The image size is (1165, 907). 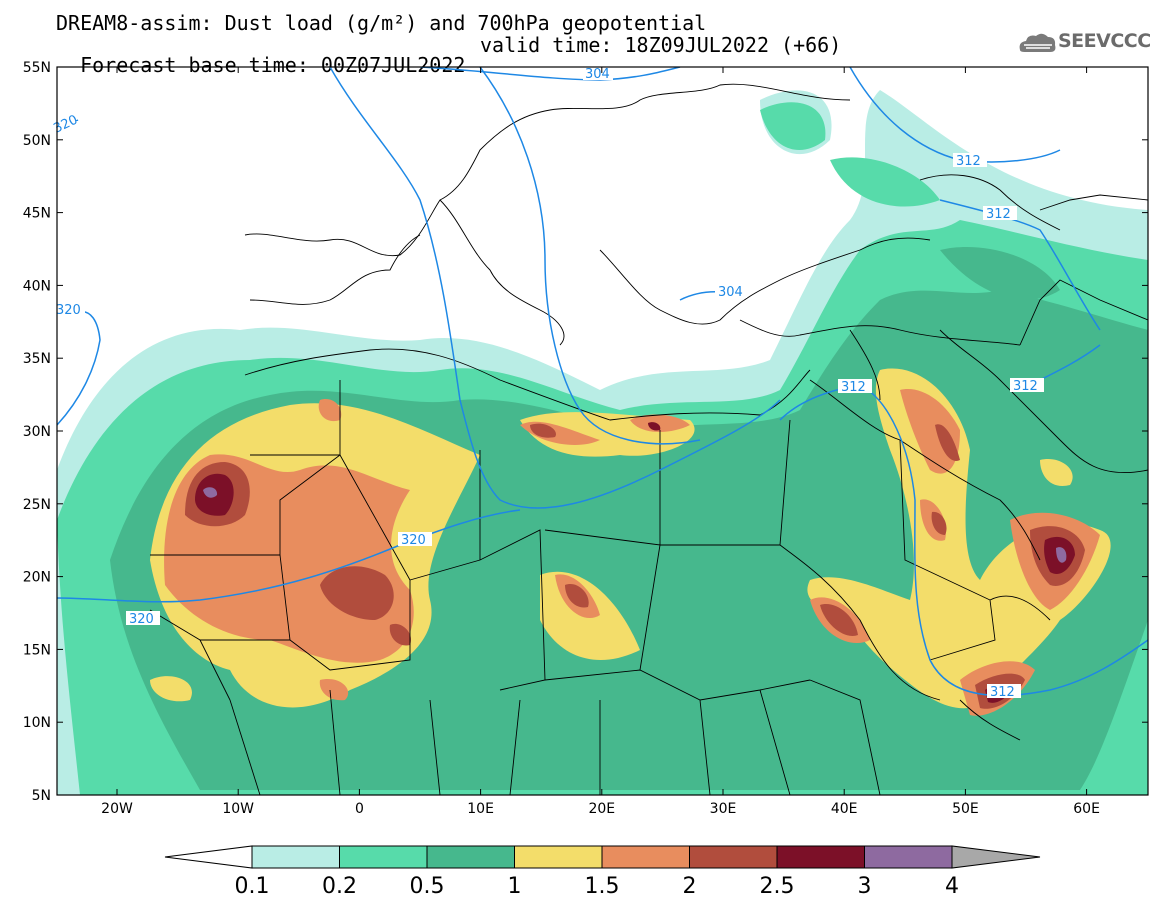 What do you see at coordinates (238, 809) in the screenshot?
I see `lon-tick-label: 10W` at bounding box center [238, 809].